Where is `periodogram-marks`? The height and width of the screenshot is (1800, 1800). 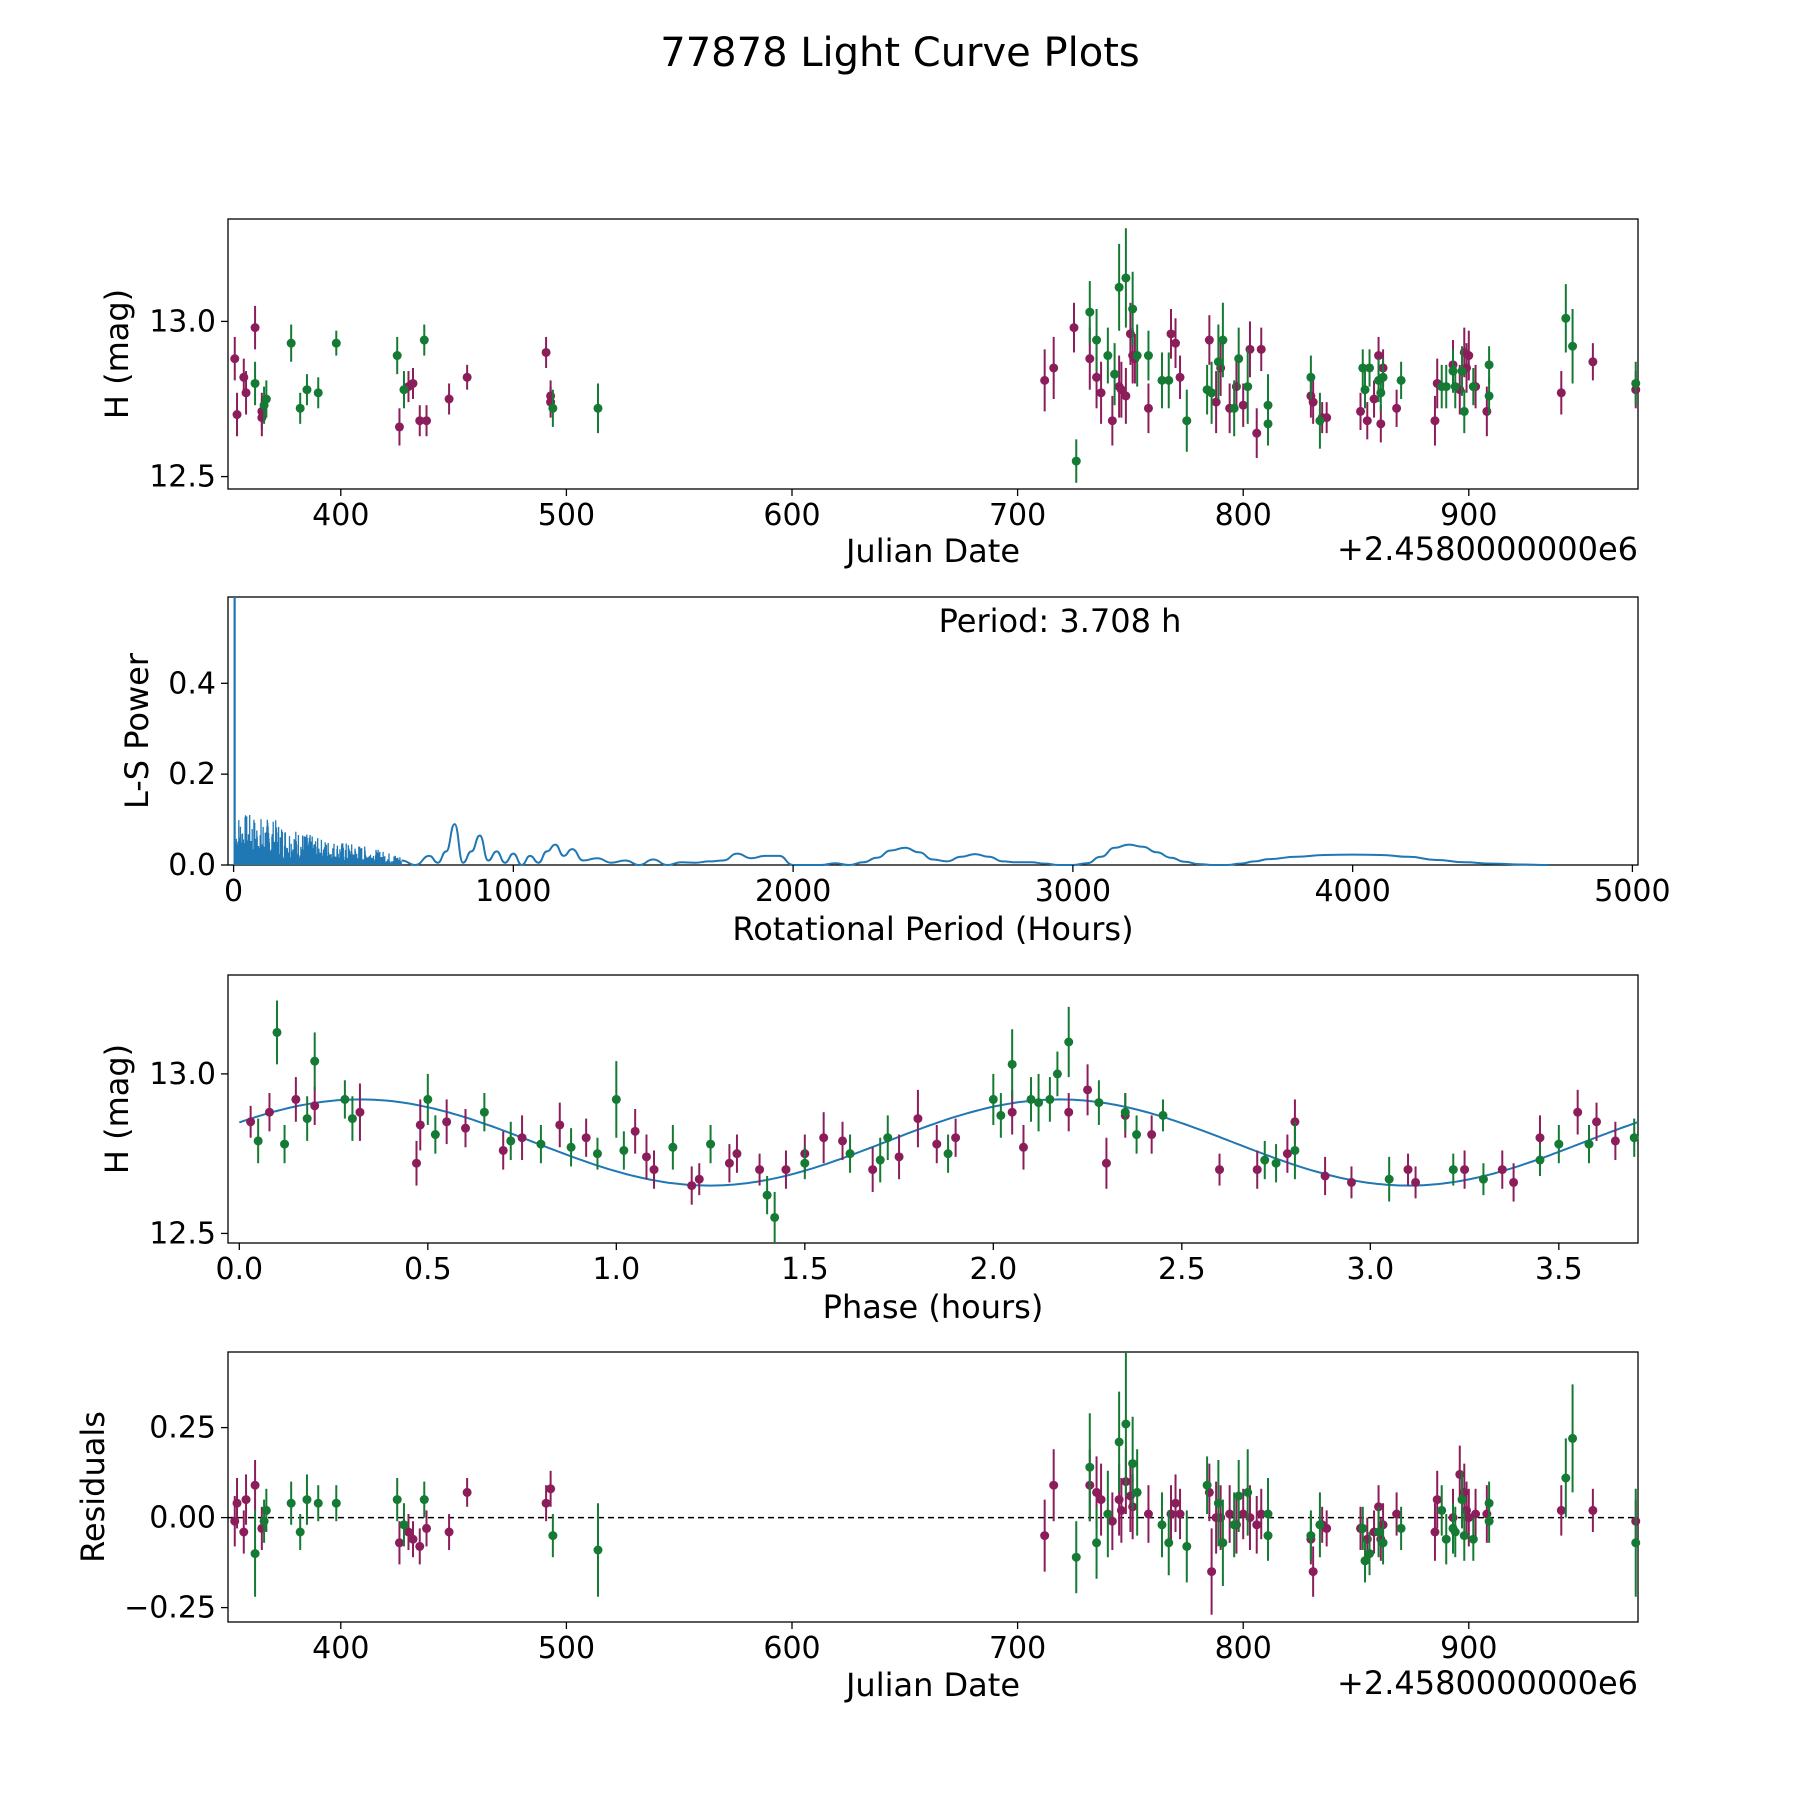
periodogram-marks is located at coordinates (891, 732).